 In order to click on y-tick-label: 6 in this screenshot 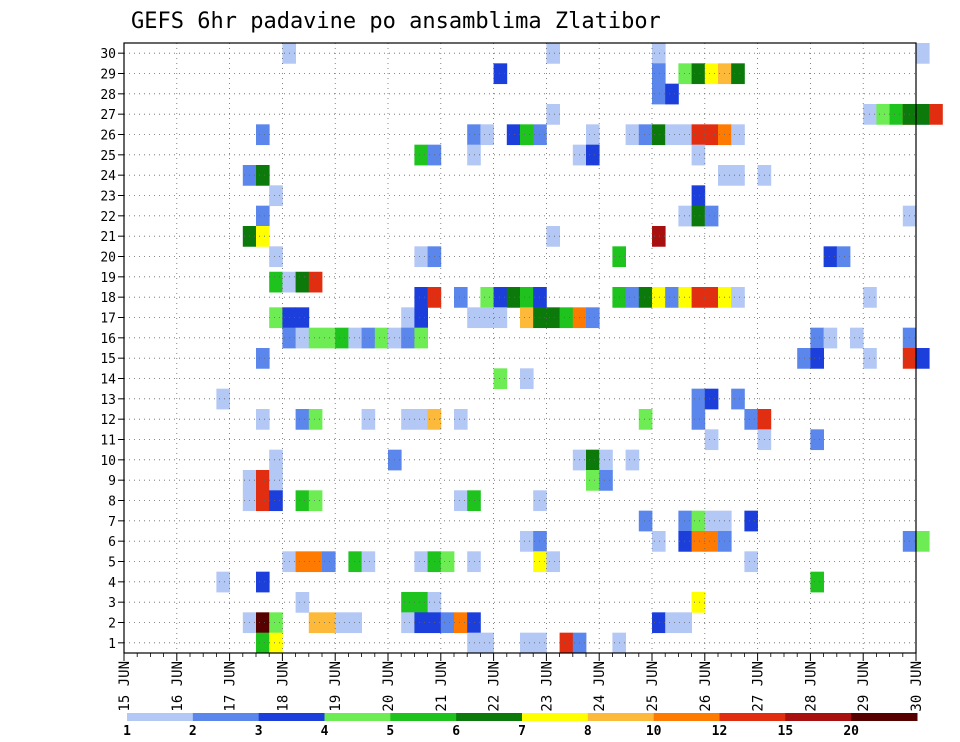, I will do `click(112, 542)`.